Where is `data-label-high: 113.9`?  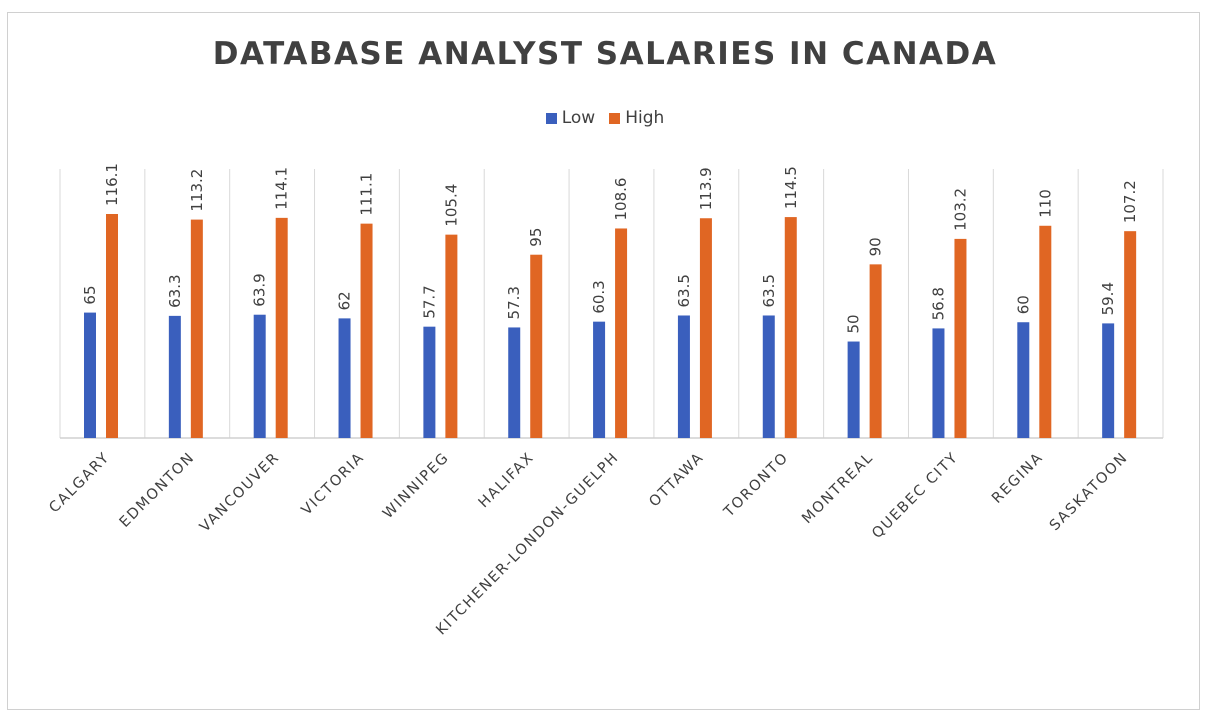 data-label-high: 113.9 is located at coordinates (706, 188).